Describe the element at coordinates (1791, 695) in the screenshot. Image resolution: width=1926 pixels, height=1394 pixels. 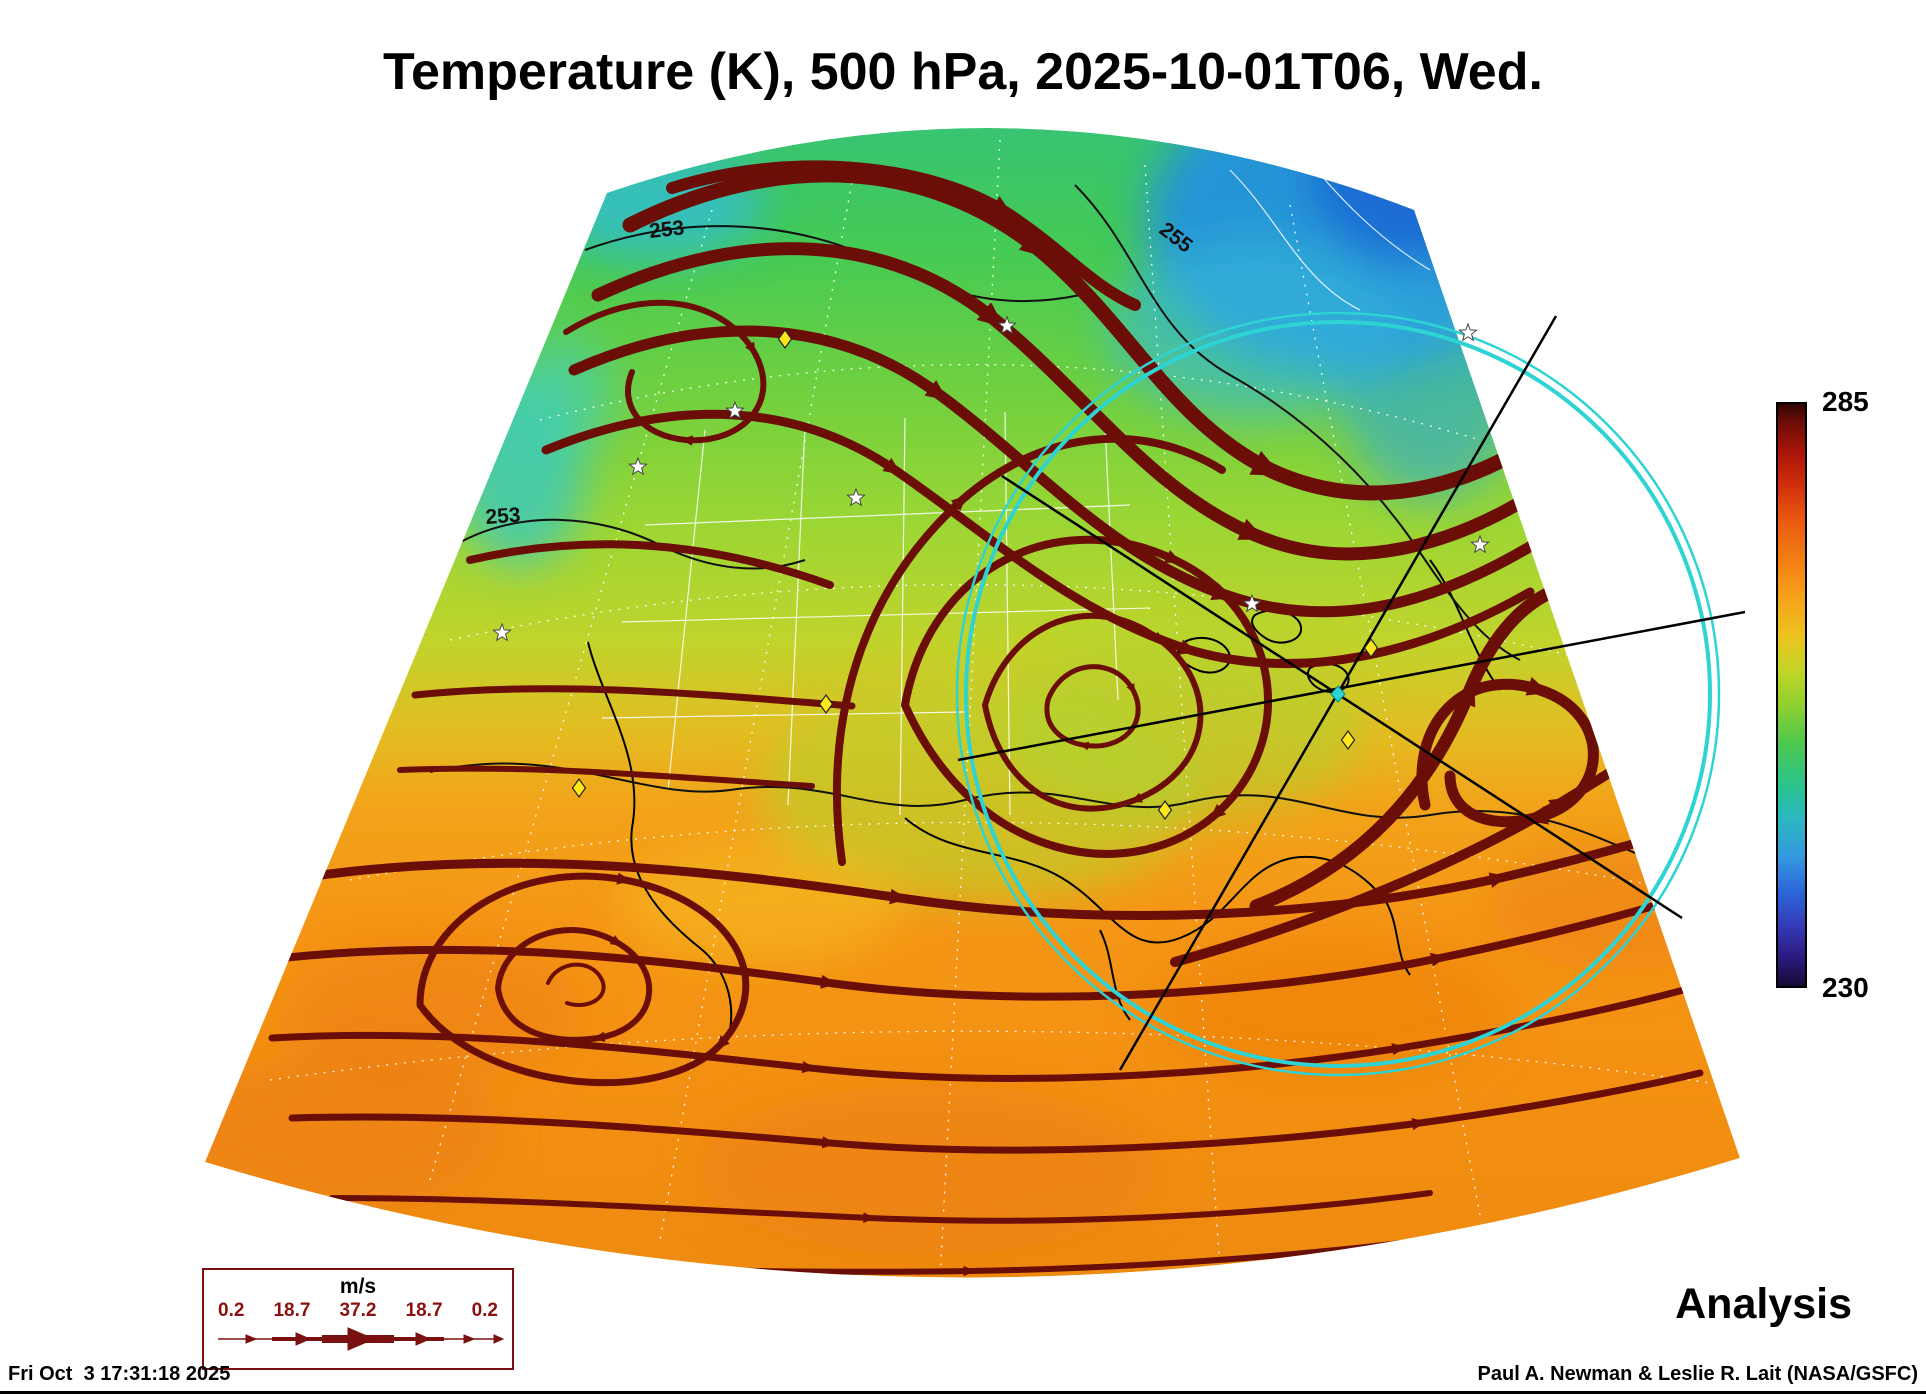
I see `colorbar` at that location.